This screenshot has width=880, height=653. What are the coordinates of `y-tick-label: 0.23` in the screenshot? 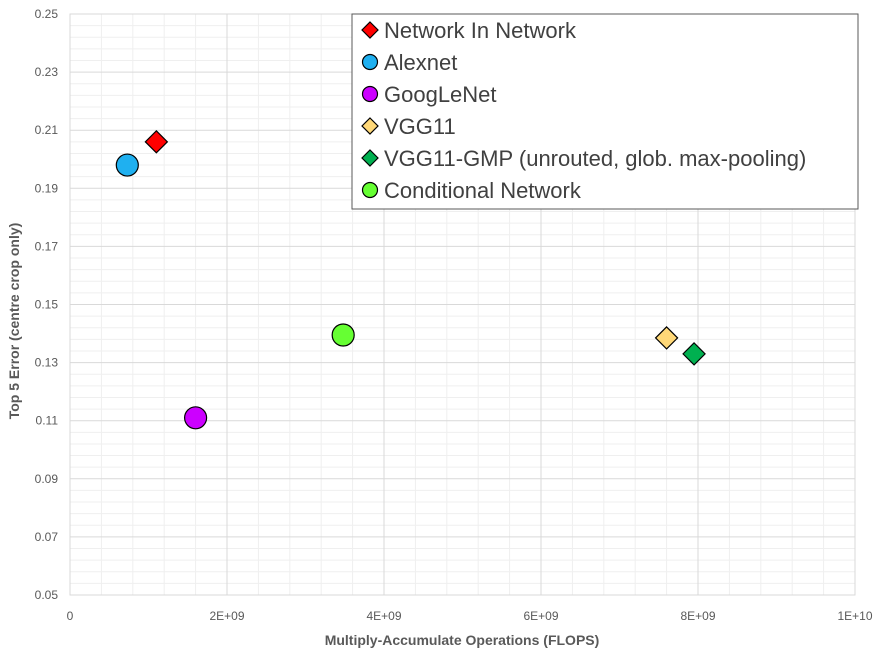 It's located at (47, 72).